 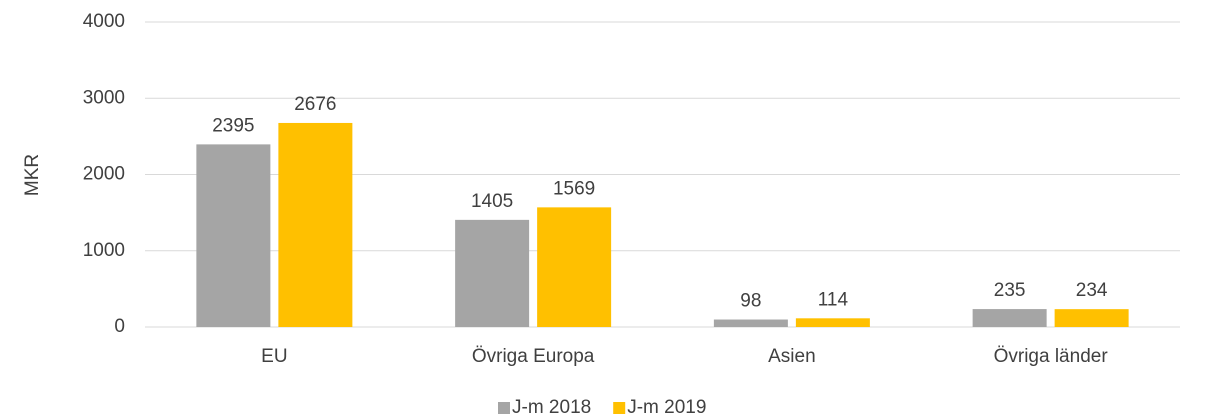 What do you see at coordinates (750, 301) in the screenshot?
I see `data-label: 98` at bounding box center [750, 301].